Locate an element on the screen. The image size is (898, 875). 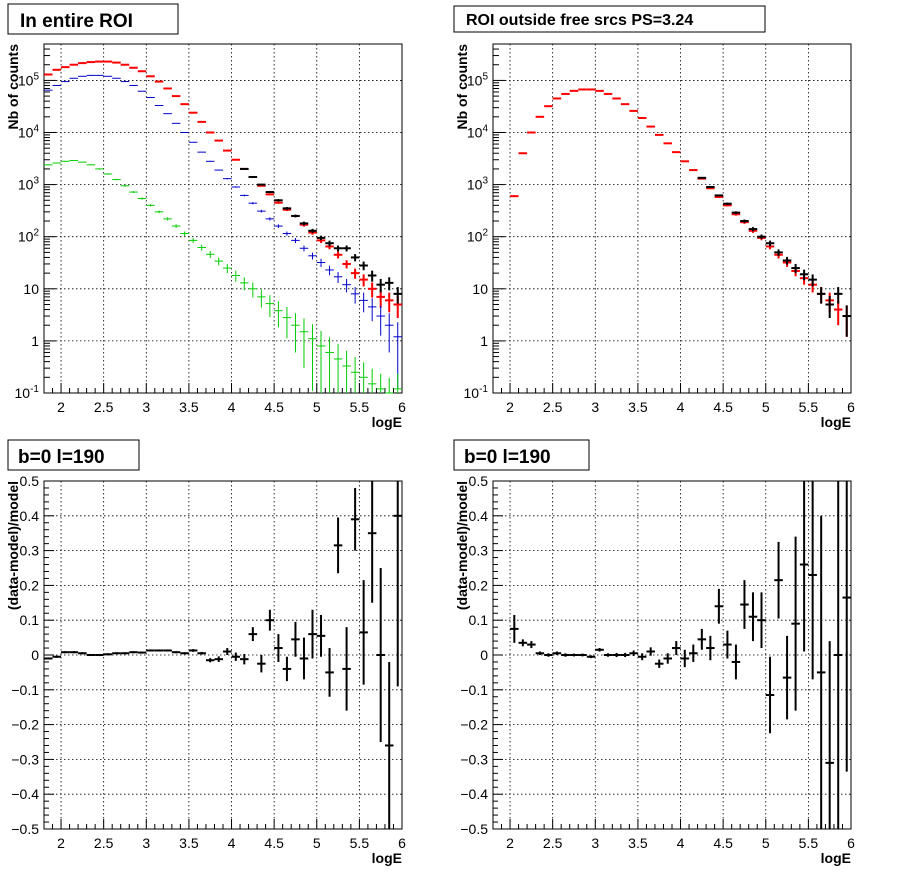
x-tick-label: 2.5 is located at coordinates (553, 407).